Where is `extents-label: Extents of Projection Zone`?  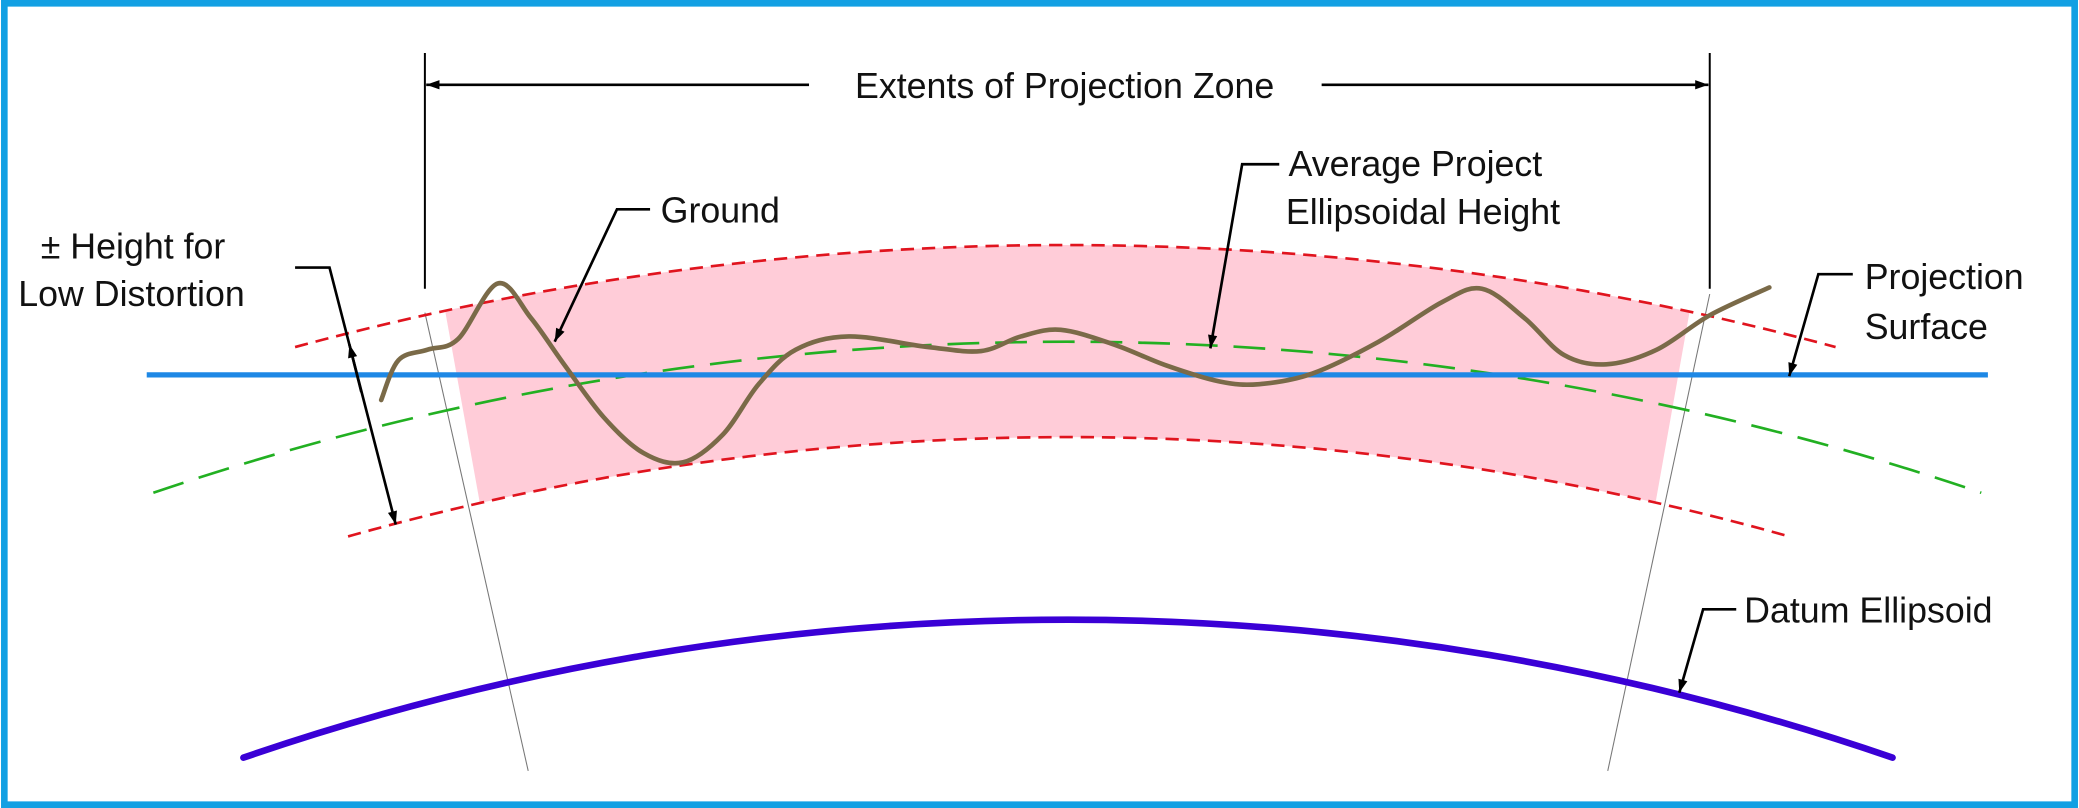
extents-label: Extents of Projection Zone is located at coordinates (1064, 86).